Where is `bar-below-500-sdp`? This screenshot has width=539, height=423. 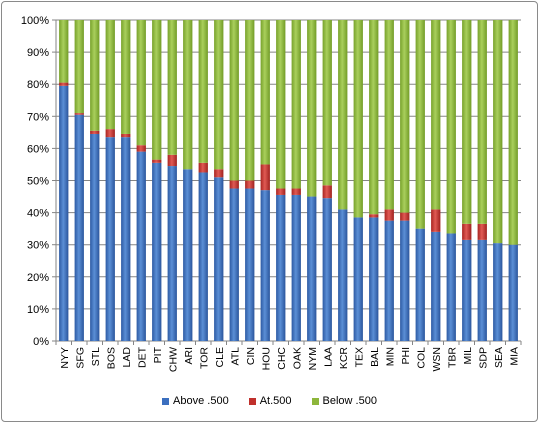 bar-below-500-sdp is located at coordinates (482, 122).